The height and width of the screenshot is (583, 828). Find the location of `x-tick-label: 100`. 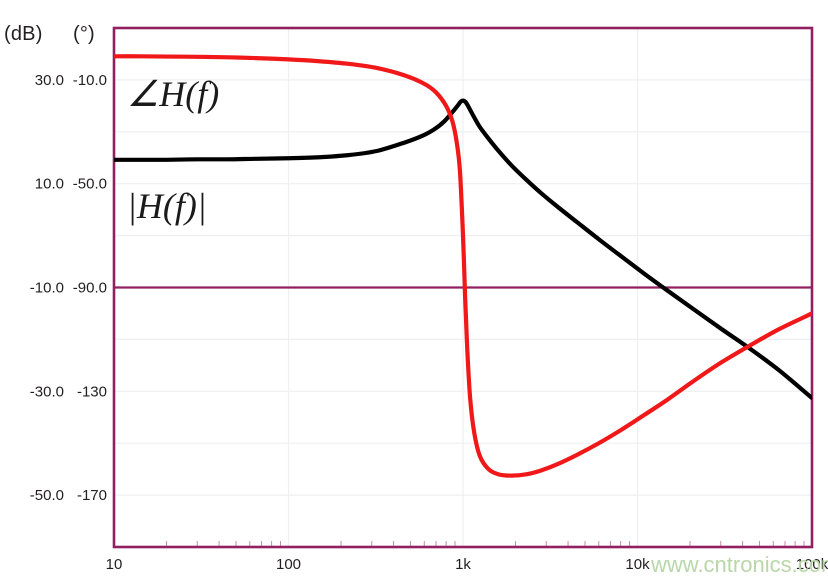

x-tick-label: 100 is located at coordinates (288, 564).